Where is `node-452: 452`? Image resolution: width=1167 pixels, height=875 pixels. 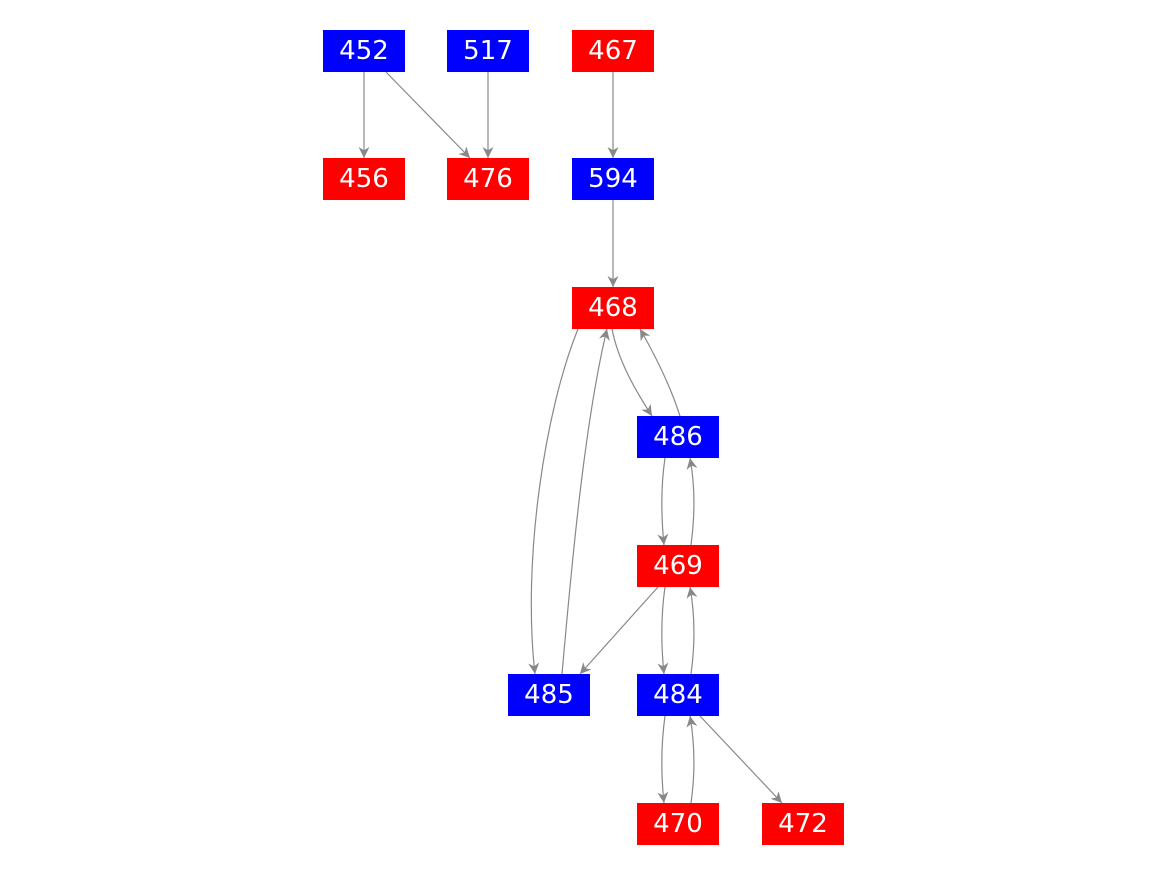 node-452: 452 is located at coordinates (364, 51).